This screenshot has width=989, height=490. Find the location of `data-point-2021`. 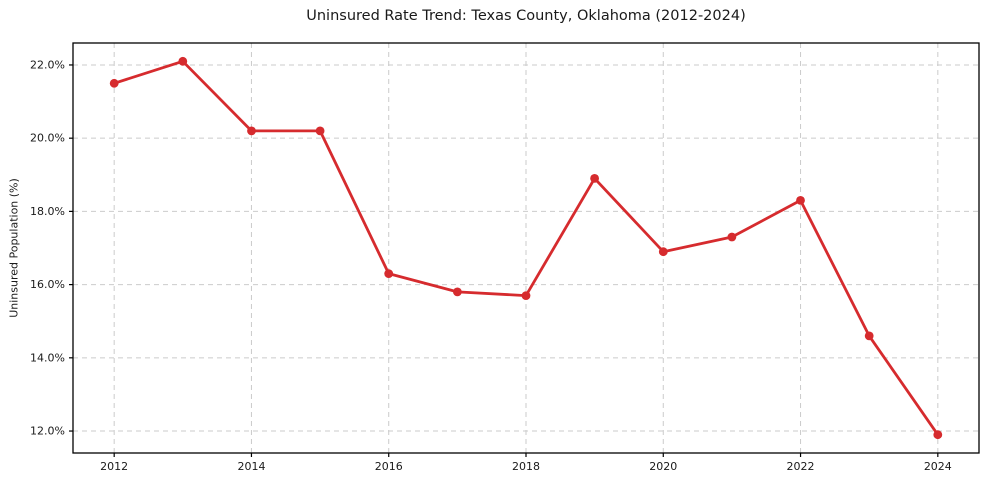

data-point-2021 is located at coordinates (732, 237).